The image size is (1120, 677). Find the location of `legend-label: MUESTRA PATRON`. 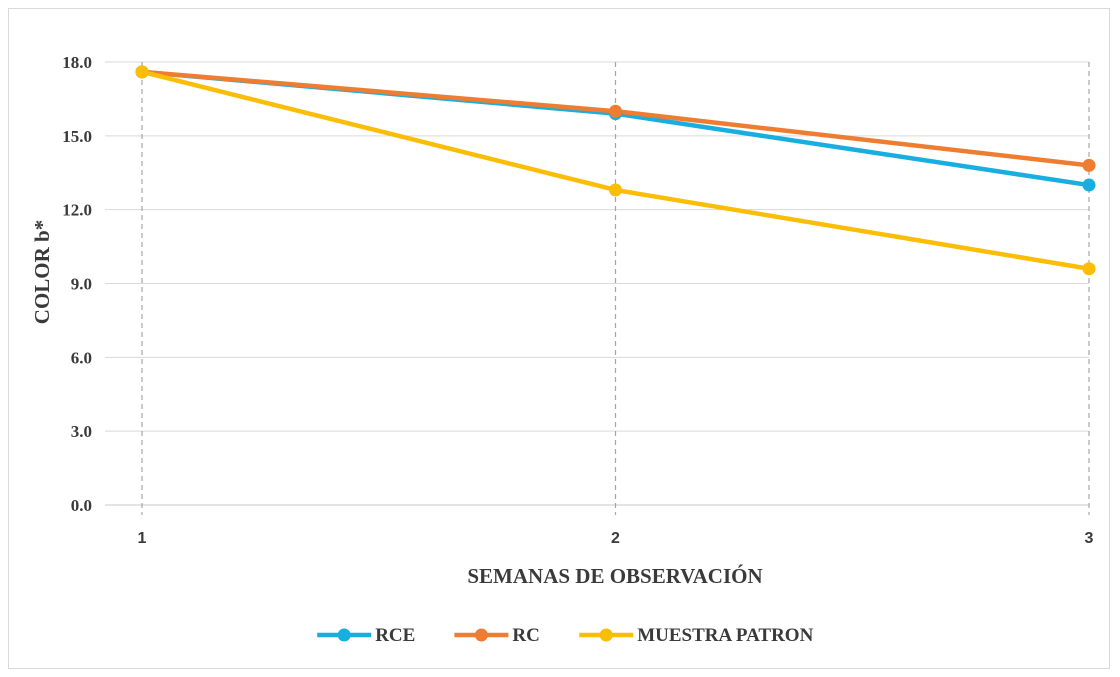

legend-label: MUESTRA PATRON is located at coordinates (725, 635).